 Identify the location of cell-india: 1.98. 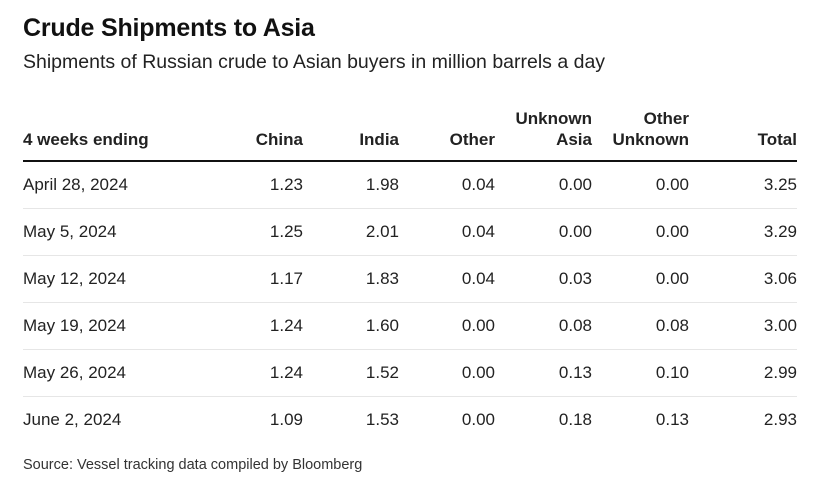
(382, 184).